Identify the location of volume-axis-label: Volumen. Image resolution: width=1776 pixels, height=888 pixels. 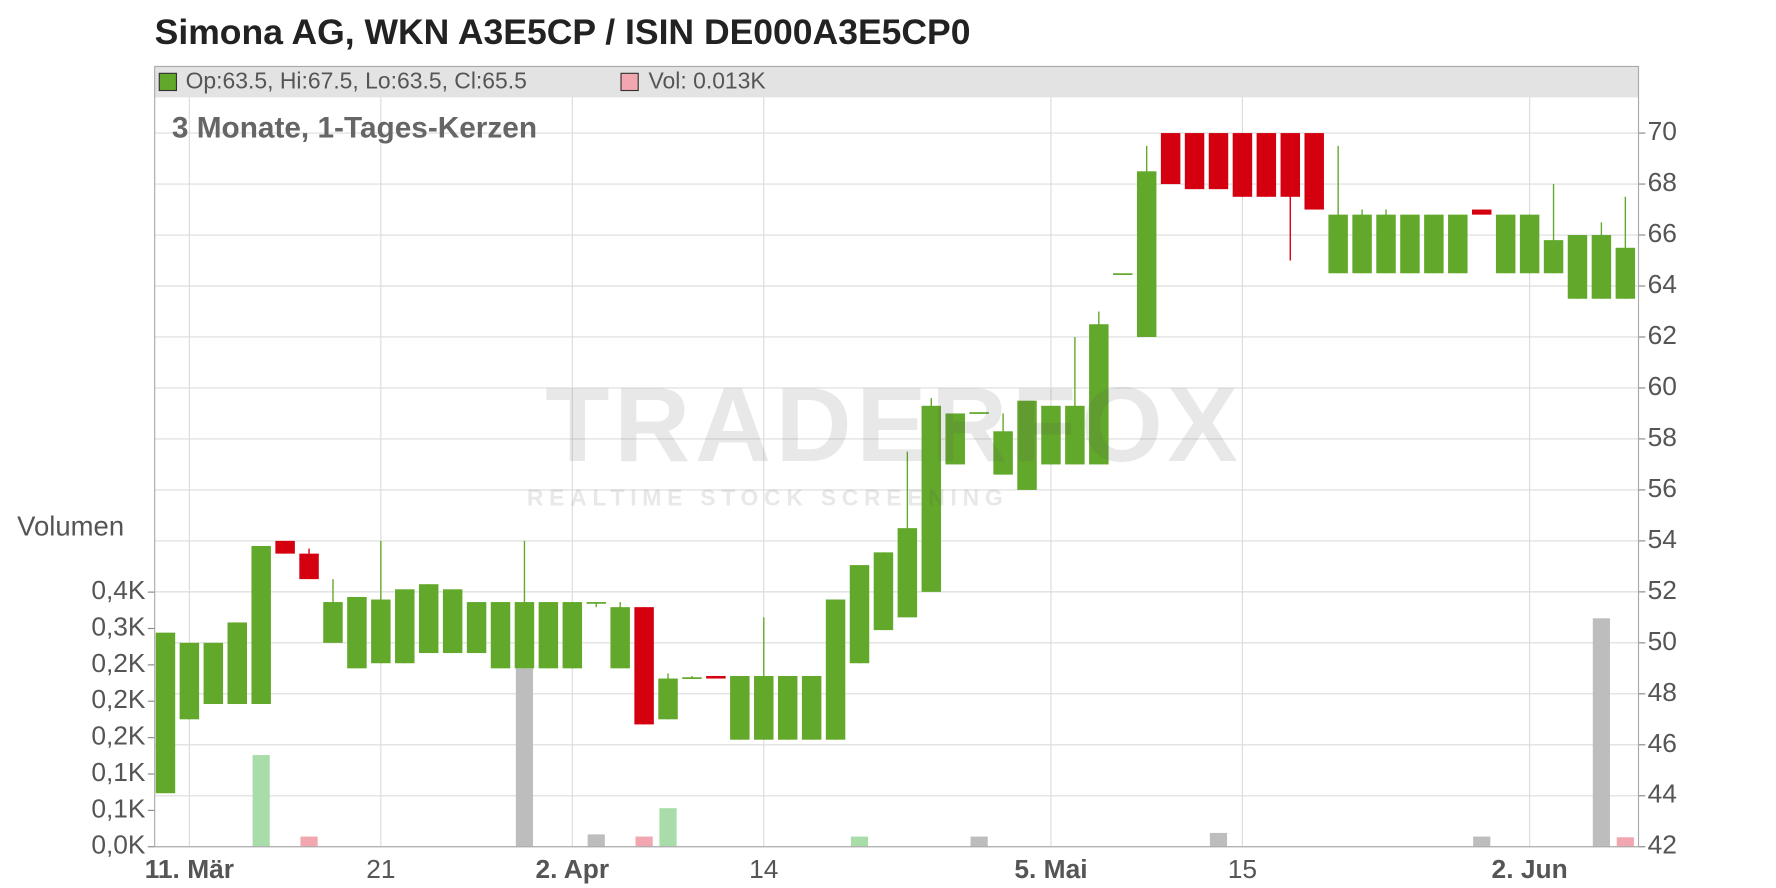
(70, 525).